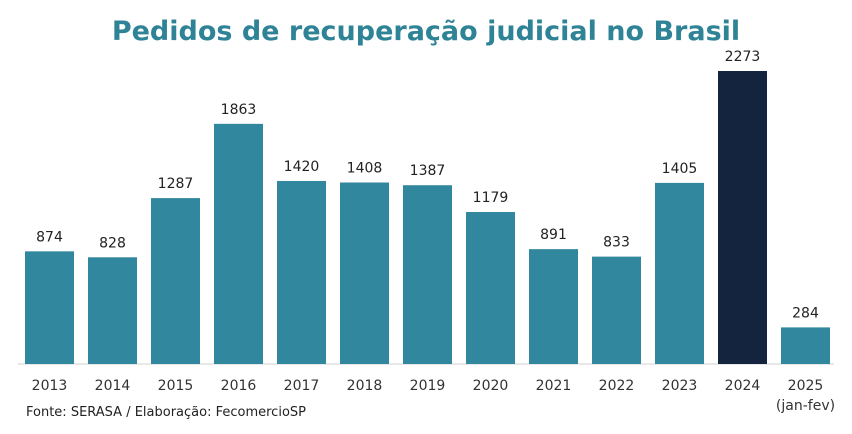 This screenshot has height=434, width=852. Describe the element at coordinates (680, 386) in the screenshot. I see `x-tick-2023: 2023` at that location.